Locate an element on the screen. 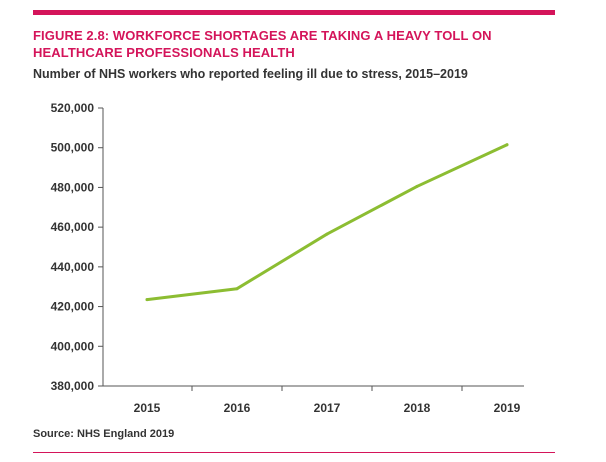  x-axis: 2015 2016 2017 2018 2019 is located at coordinates (313, 400).